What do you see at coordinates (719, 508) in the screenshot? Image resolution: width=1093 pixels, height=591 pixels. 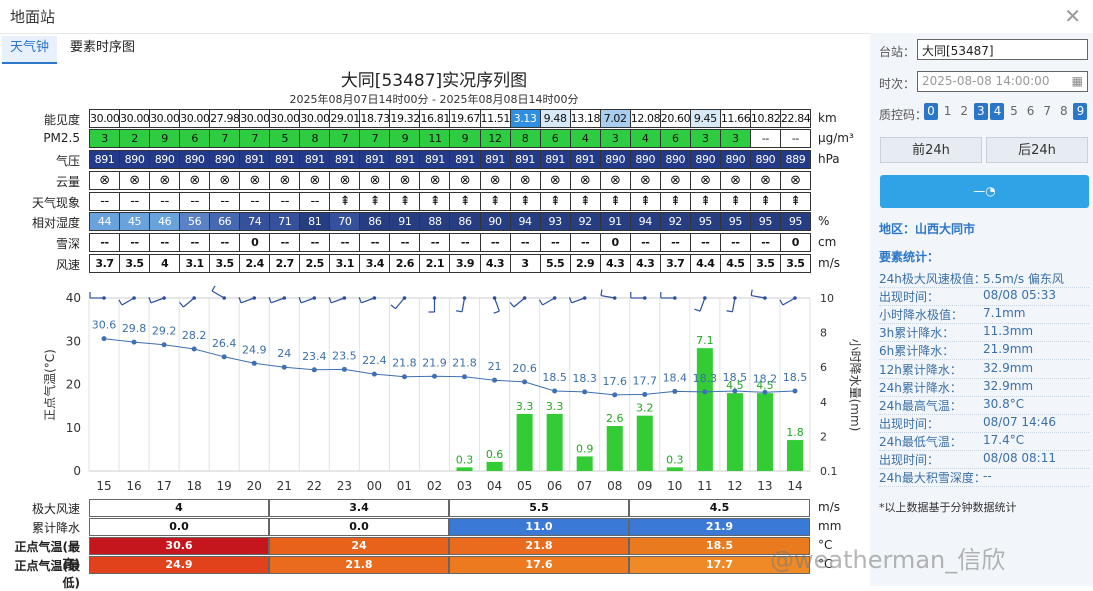 I see `summary-cell: 4.5` at bounding box center [719, 508].